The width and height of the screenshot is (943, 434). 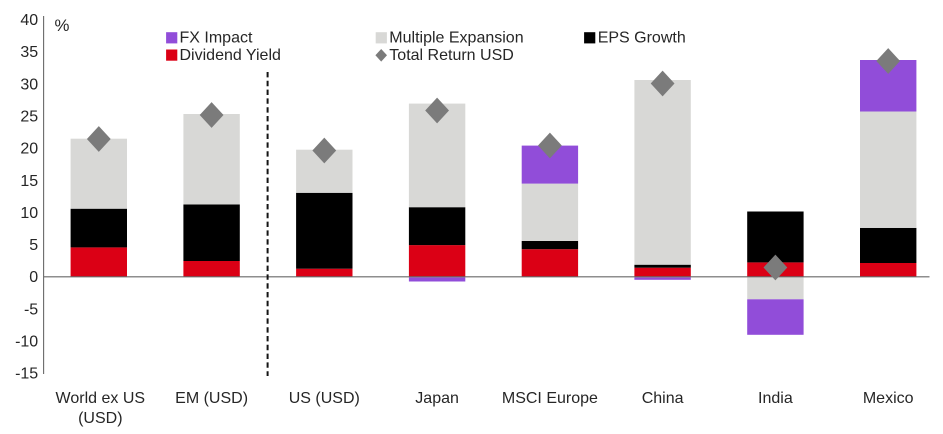 What do you see at coordinates (230, 55) in the screenshot?
I see `svg-text: Dividend Yield` at bounding box center [230, 55].